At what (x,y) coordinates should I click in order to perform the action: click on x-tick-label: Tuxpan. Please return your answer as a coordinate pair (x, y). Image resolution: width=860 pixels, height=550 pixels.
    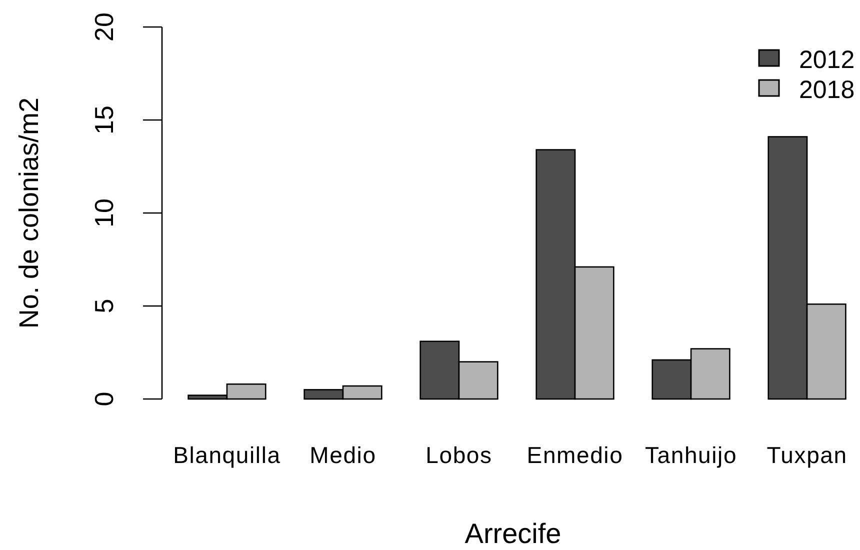
    Looking at the image, I should click on (807, 455).